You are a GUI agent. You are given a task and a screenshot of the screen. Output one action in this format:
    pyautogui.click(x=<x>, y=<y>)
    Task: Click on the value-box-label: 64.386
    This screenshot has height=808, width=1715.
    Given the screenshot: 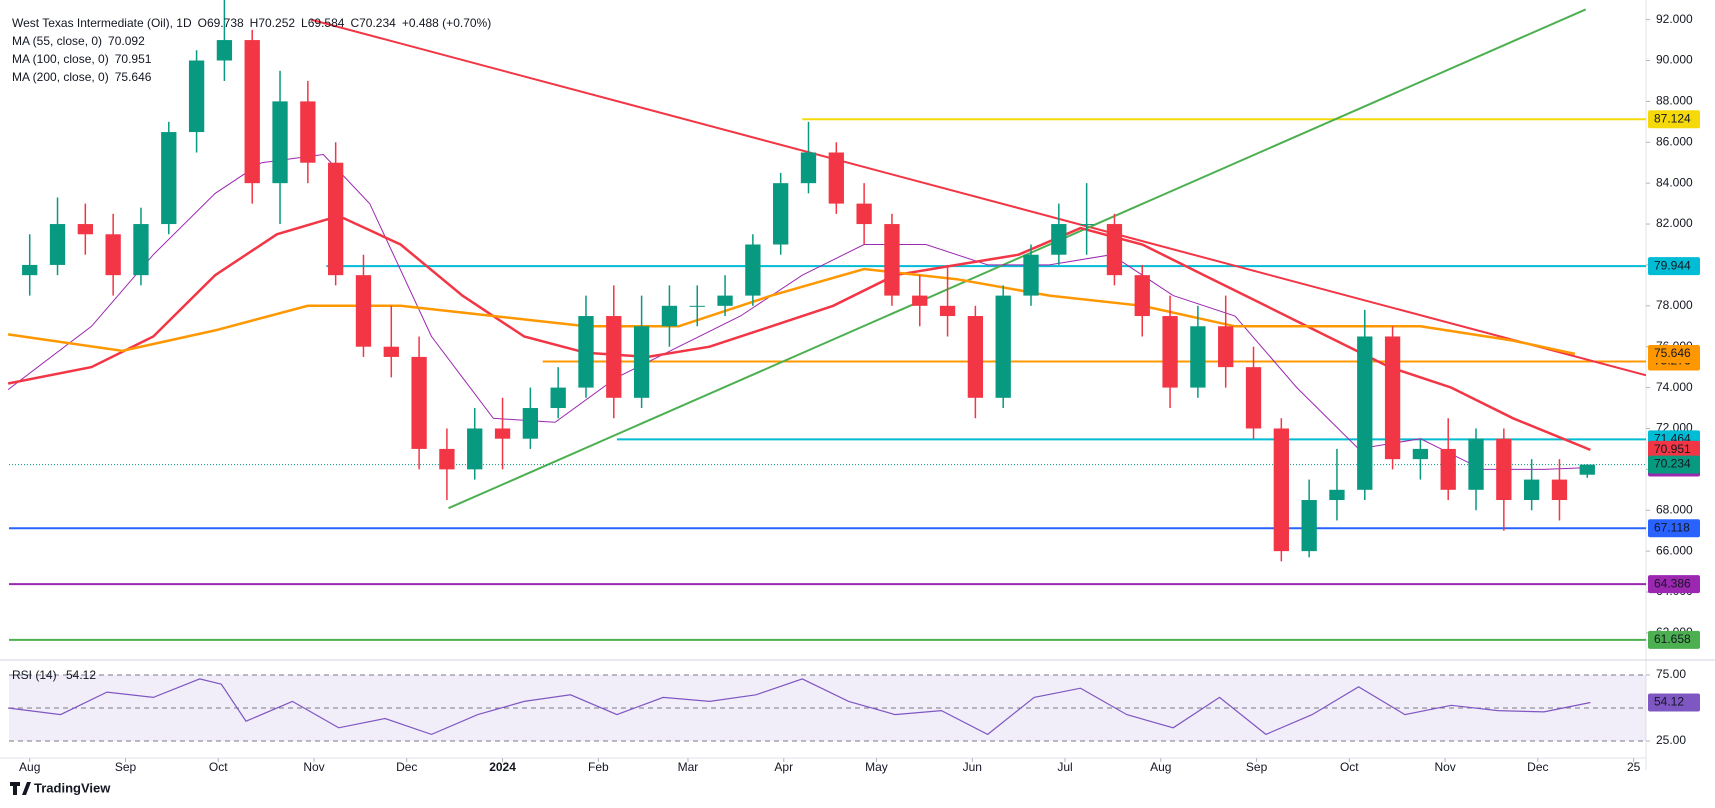 What is the action you would take?
    pyautogui.click(x=1672, y=583)
    